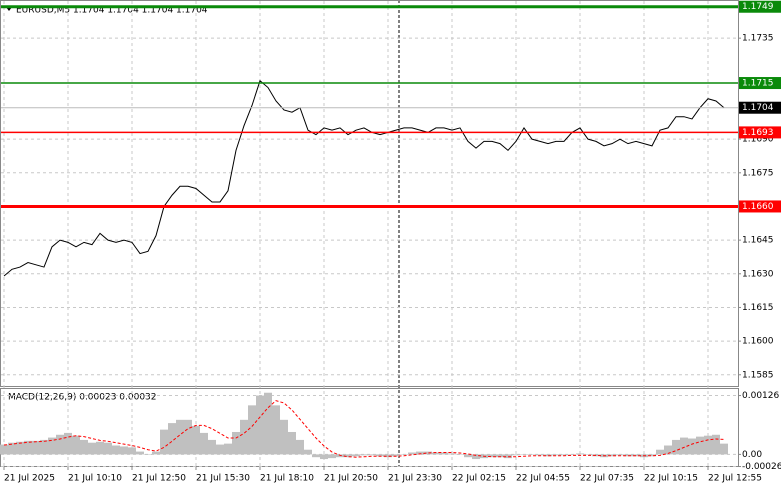 The image size is (781, 489). What do you see at coordinates (735, 479) in the screenshot?
I see `x-tick-label: 22 Jul 12:55` at bounding box center [735, 479].